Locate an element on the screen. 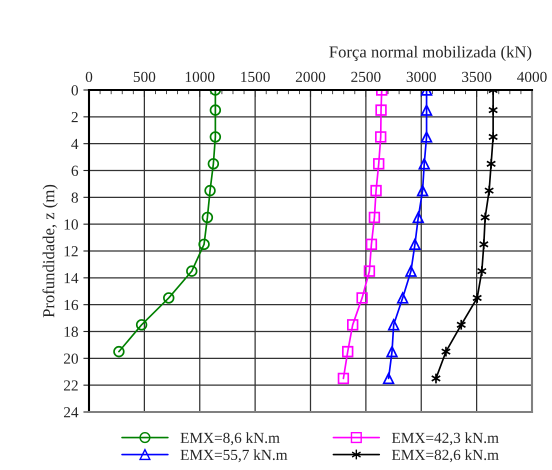  legend-label: EMX=55,7 kN.m is located at coordinates (234, 455).